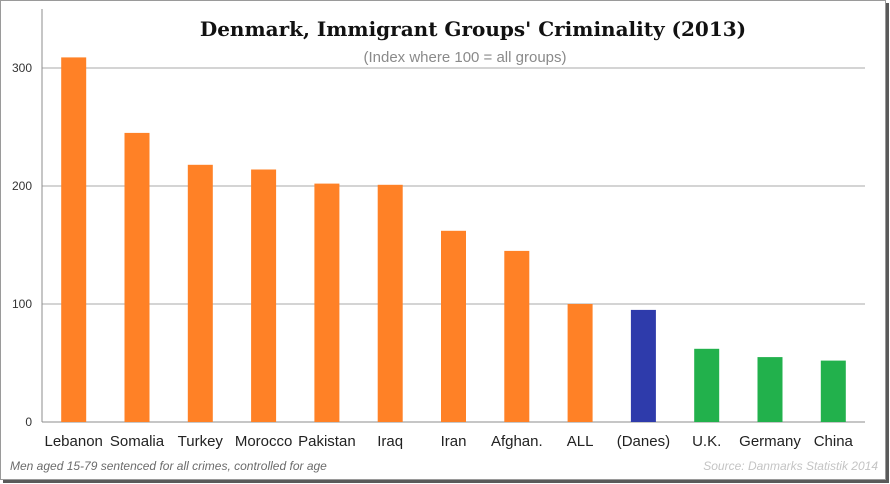 Image resolution: width=890 pixels, height=484 pixels. I want to click on y-tick-label: 100, so click(22, 304).